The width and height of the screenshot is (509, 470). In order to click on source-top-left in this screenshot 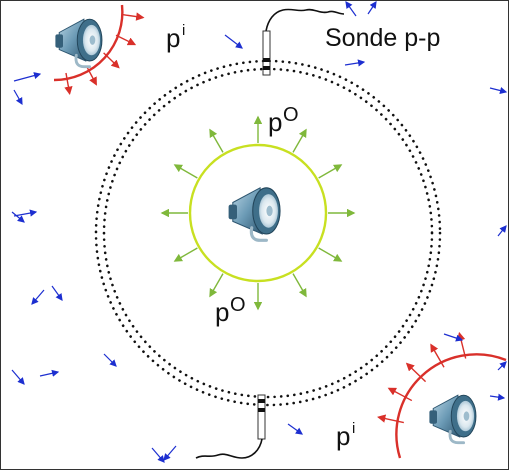, I will do `click(99, 50)`.